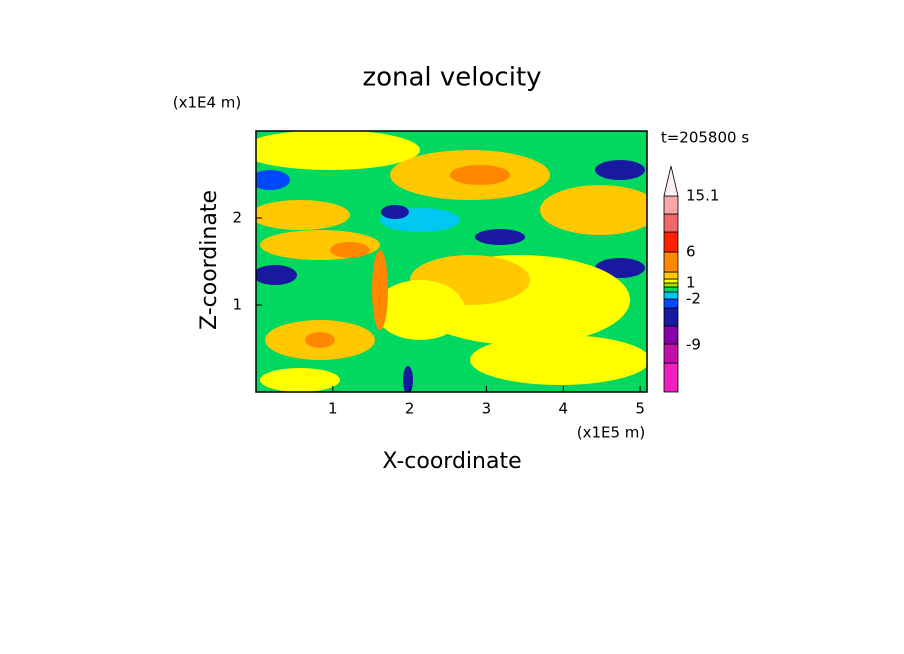 The width and height of the screenshot is (904, 654). I want to click on y-tick-label: 2, so click(237, 218).